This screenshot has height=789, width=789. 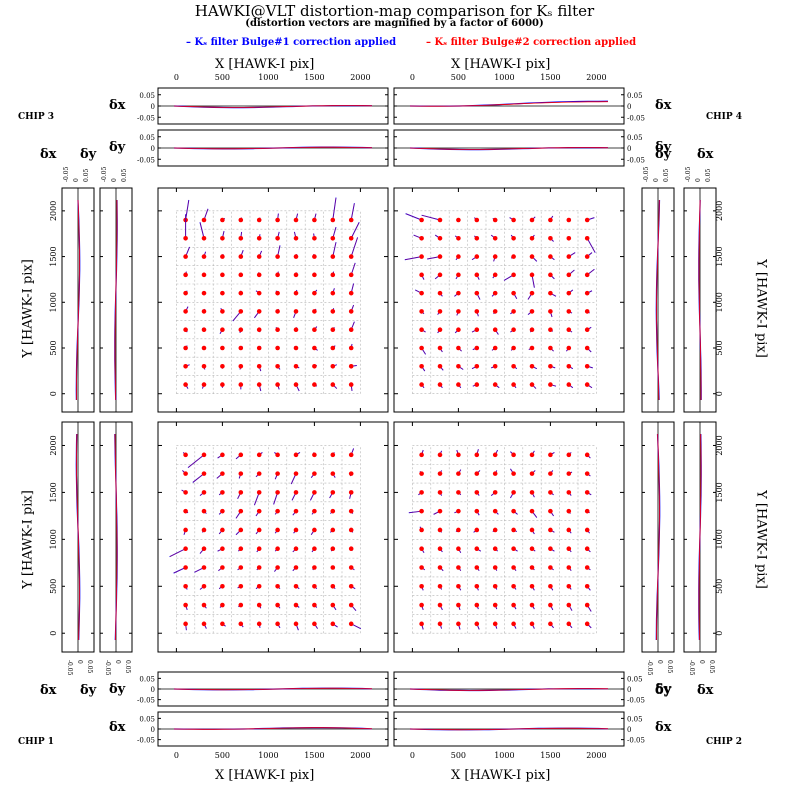 What do you see at coordinates (127, 667) in the screenshot?
I see `residual-tick-label-bottom: 0.05` at bounding box center [127, 667].